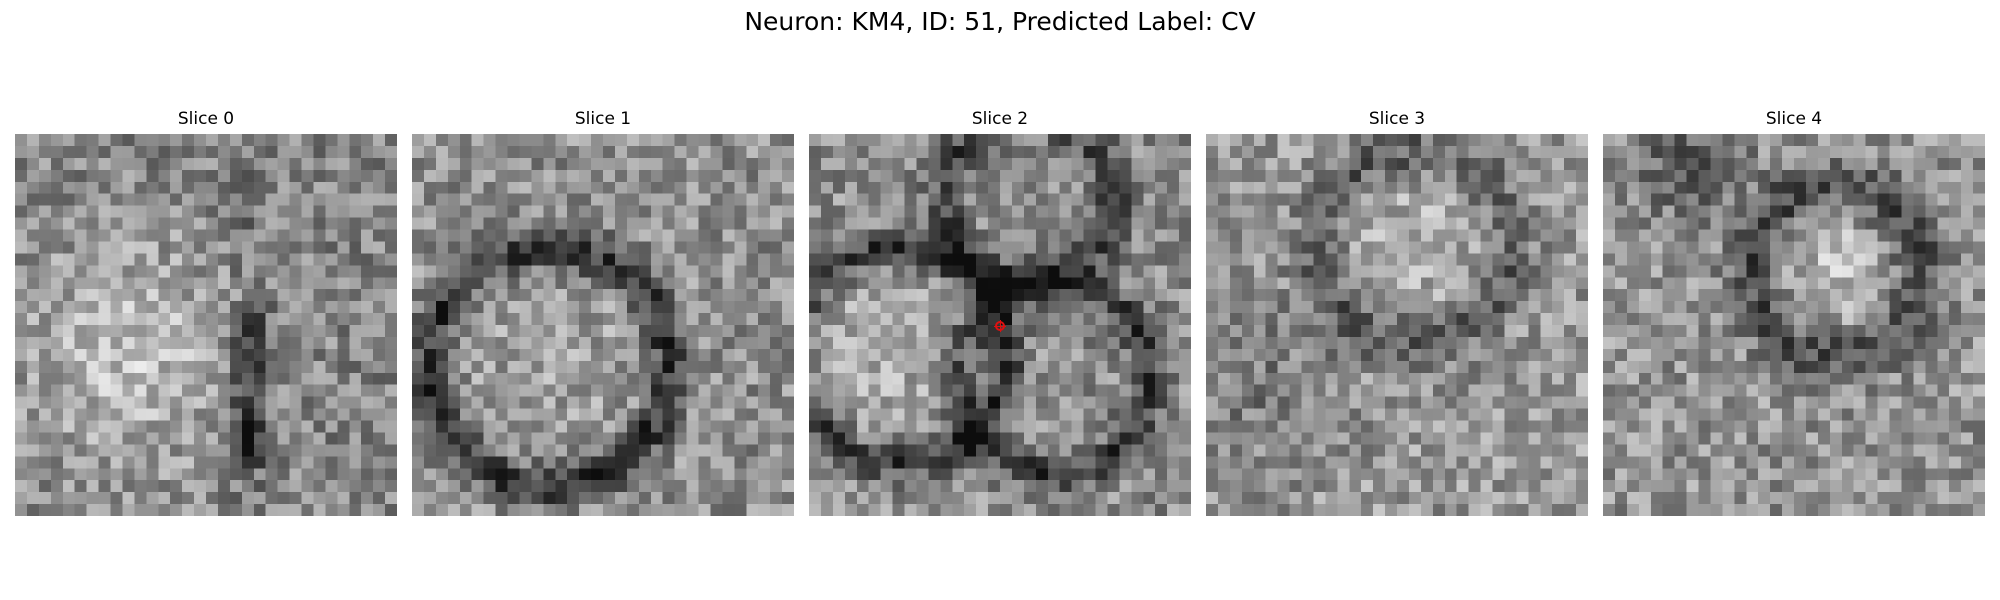  Describe the element at coordinates (1794, 119) in the screenshot. I see `slice-title-4: Slice 4` at that location.